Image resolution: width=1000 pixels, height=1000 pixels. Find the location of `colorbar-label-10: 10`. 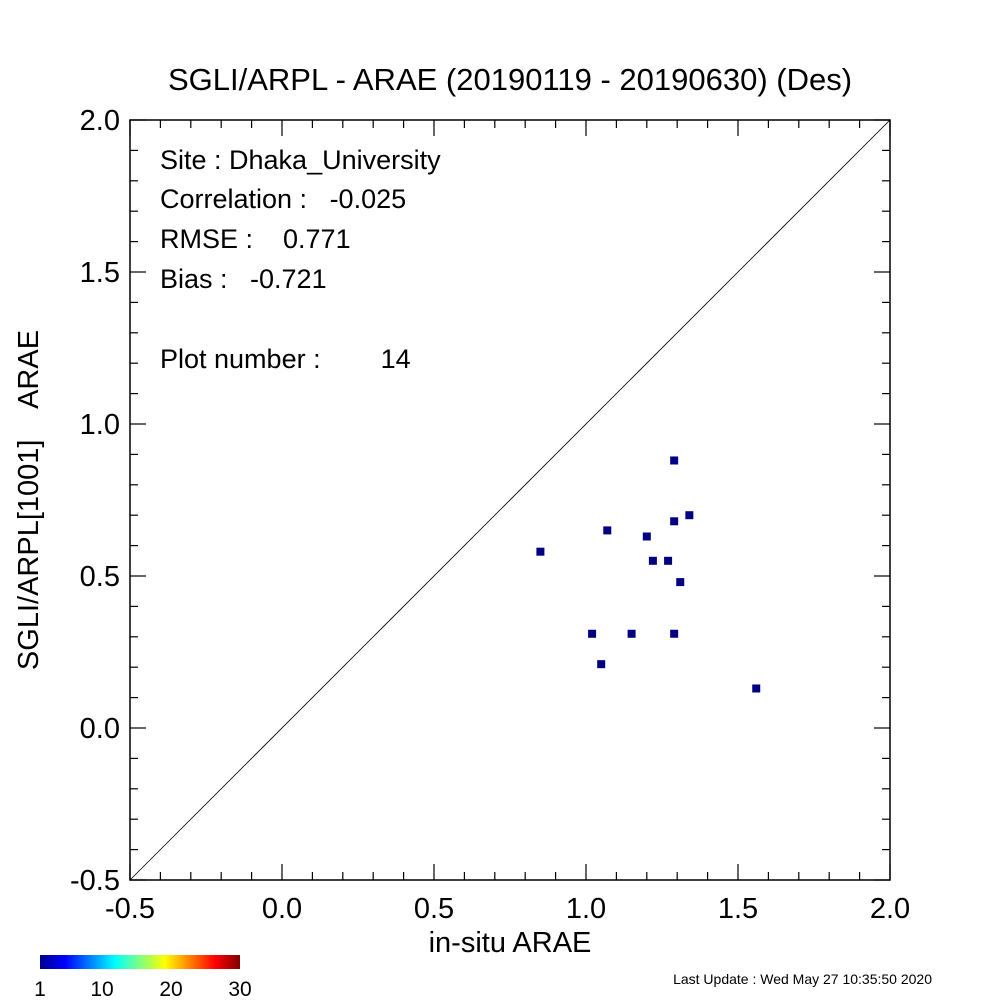

colorbar-label-10: 10 is located at coordinates (101, 989).